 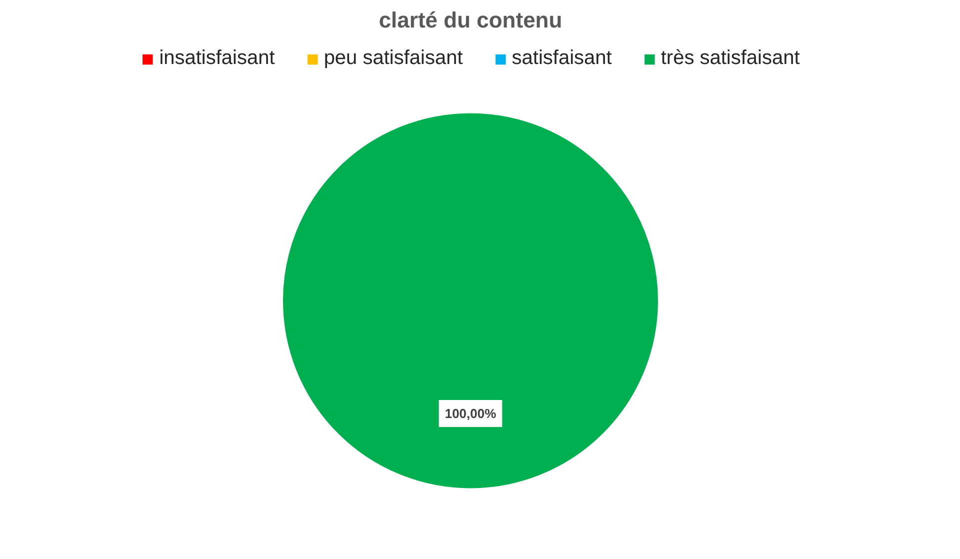 What do you see at coordinates (393, 58) in the screenshot?
I see `legend-label: peu satisfaisant` at bounding box center [393, 58].